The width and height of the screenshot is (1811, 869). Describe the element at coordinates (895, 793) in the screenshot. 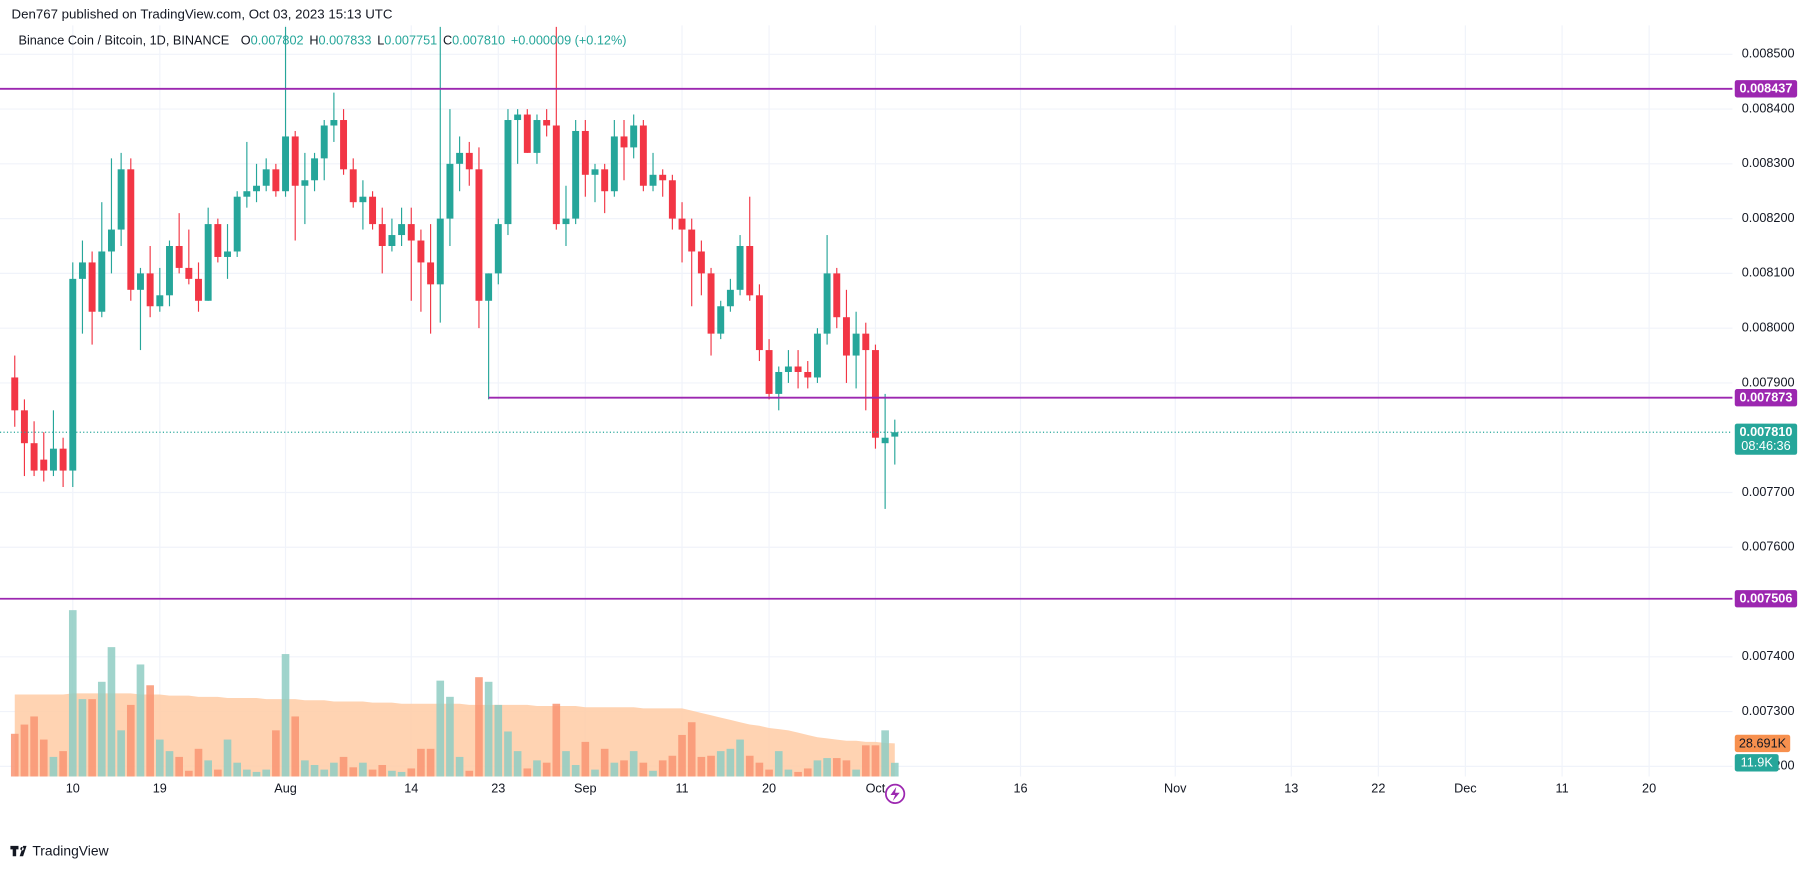

I see `lightning-icon` at that location.